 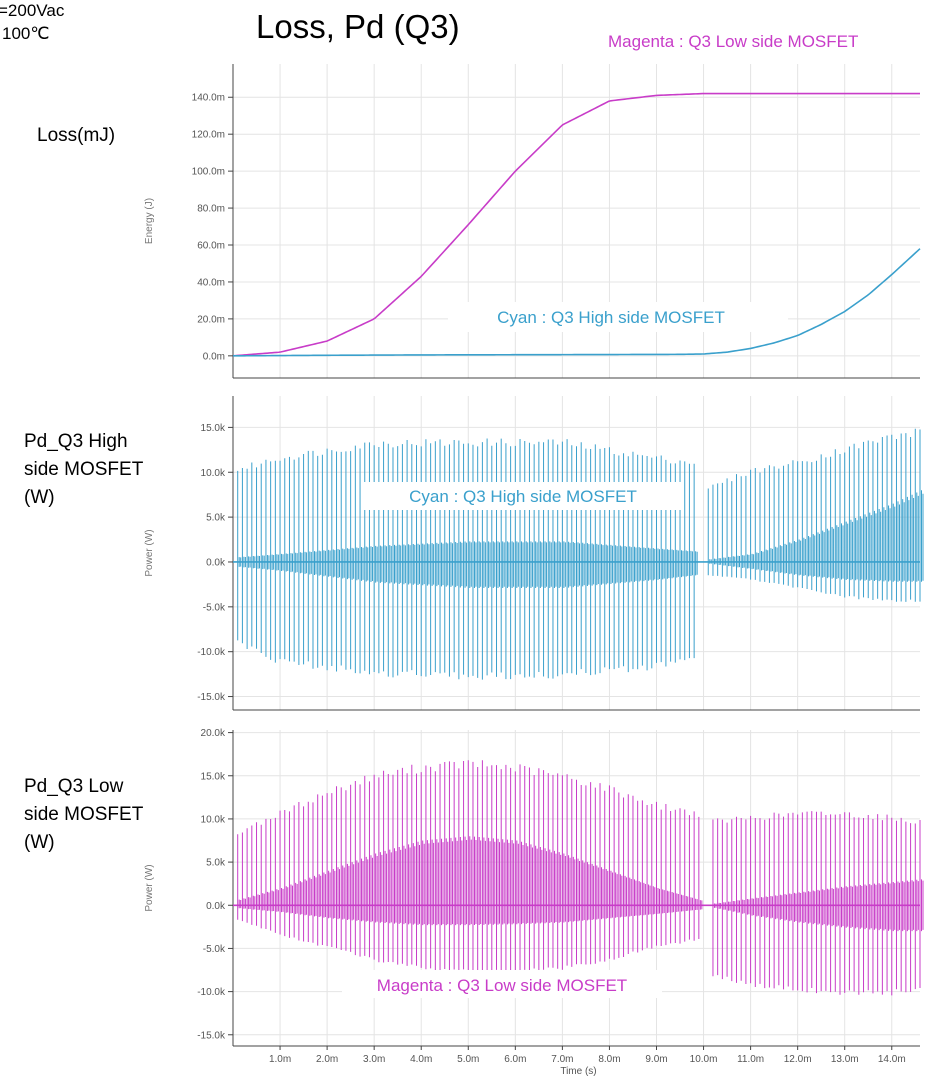 I want to click on x-tick-label: 12.0m, so click(x=798, y=1059).